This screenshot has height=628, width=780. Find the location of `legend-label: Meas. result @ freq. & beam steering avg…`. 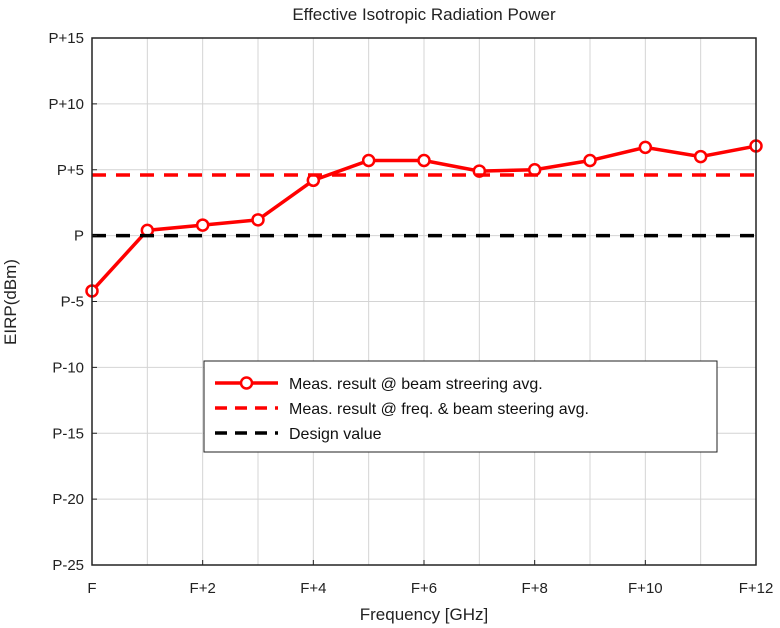

legend-label: Meas. result @ freq. & beam steering avg… is located at coordinates (439, 409).